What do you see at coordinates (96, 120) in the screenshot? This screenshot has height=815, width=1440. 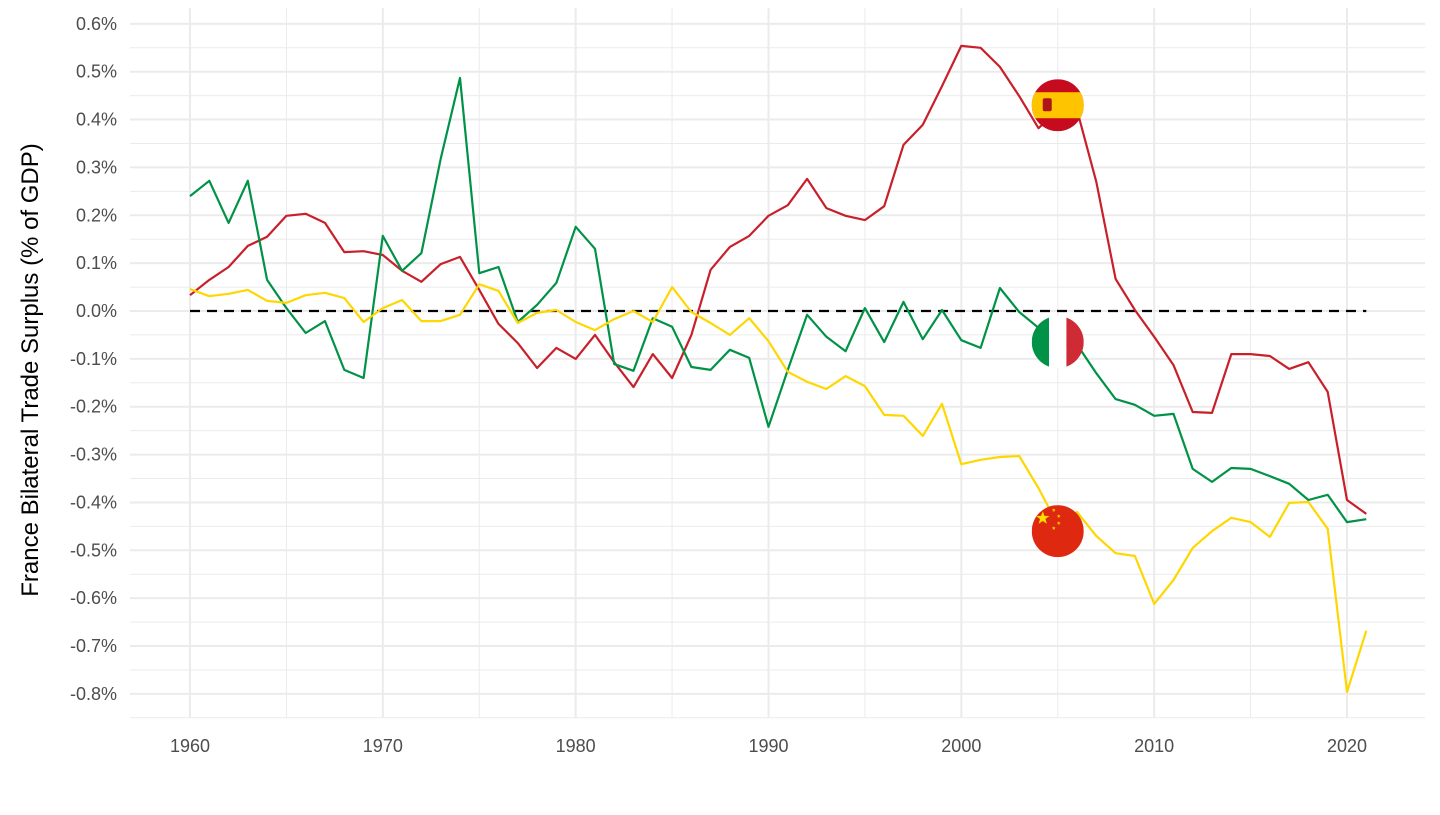 I see `y-tick-label: 0.4%` at bounding box center [96, 120].